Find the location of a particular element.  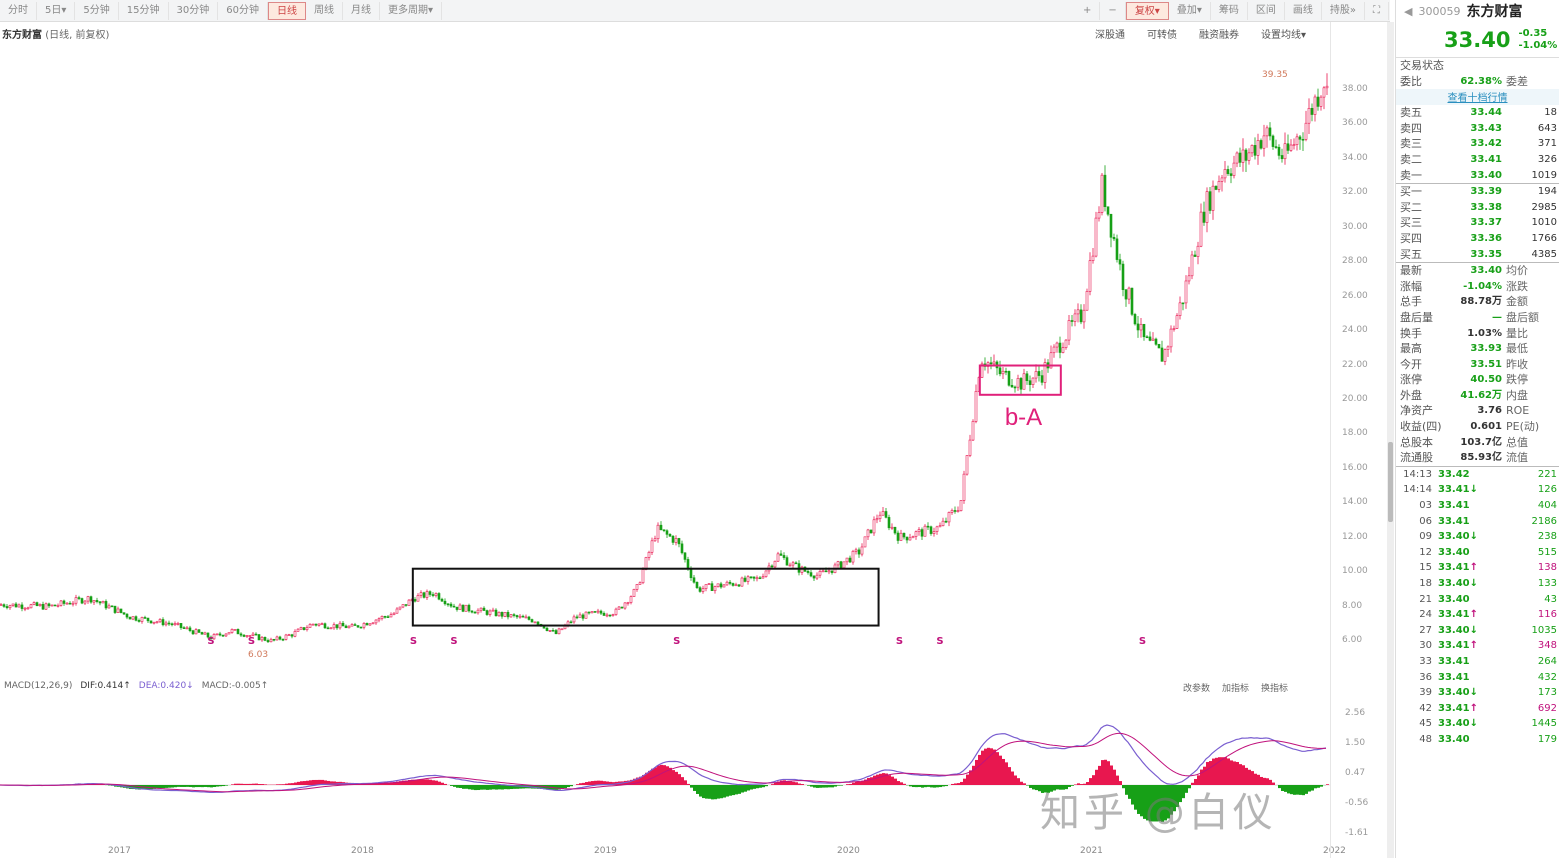

chart-tool-button: 筹码 is located at coordinates (1229, 11).